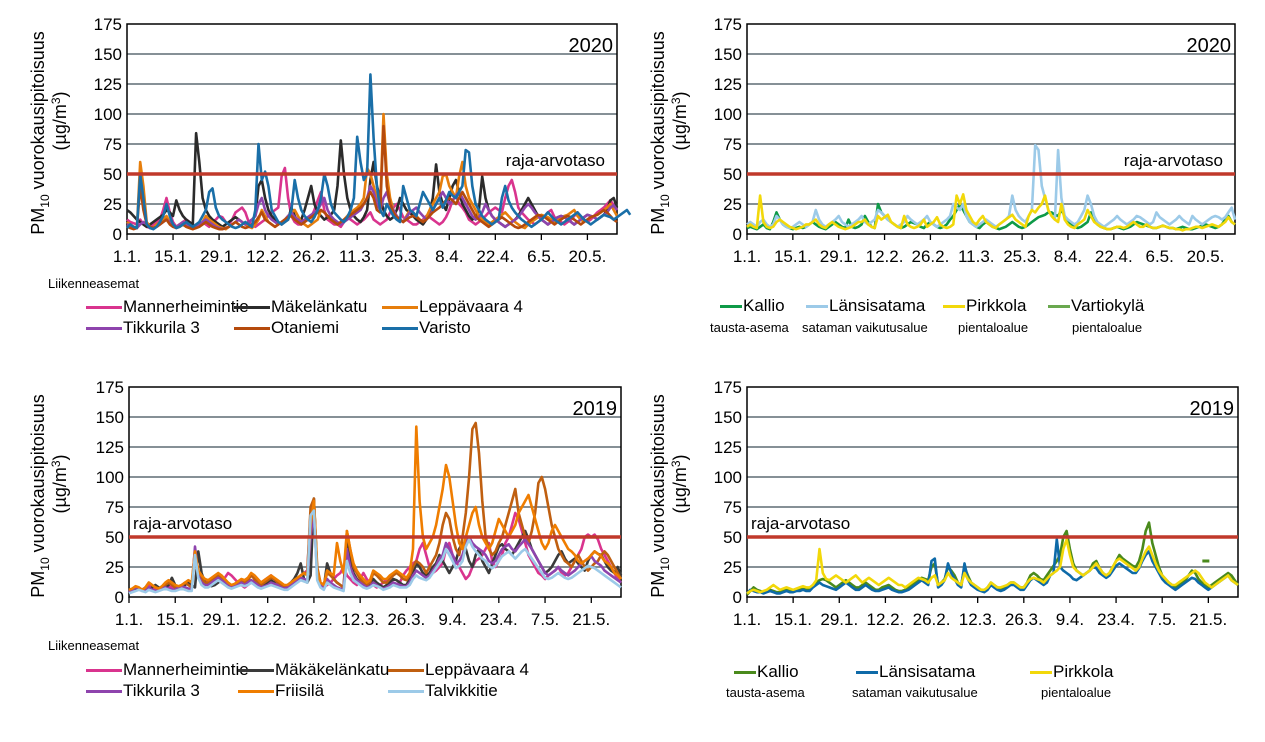 This screenshot has height=742, width=1265. I want to click on legend-item-vartiokyla: Vartiokylä, so click(1096, 306).